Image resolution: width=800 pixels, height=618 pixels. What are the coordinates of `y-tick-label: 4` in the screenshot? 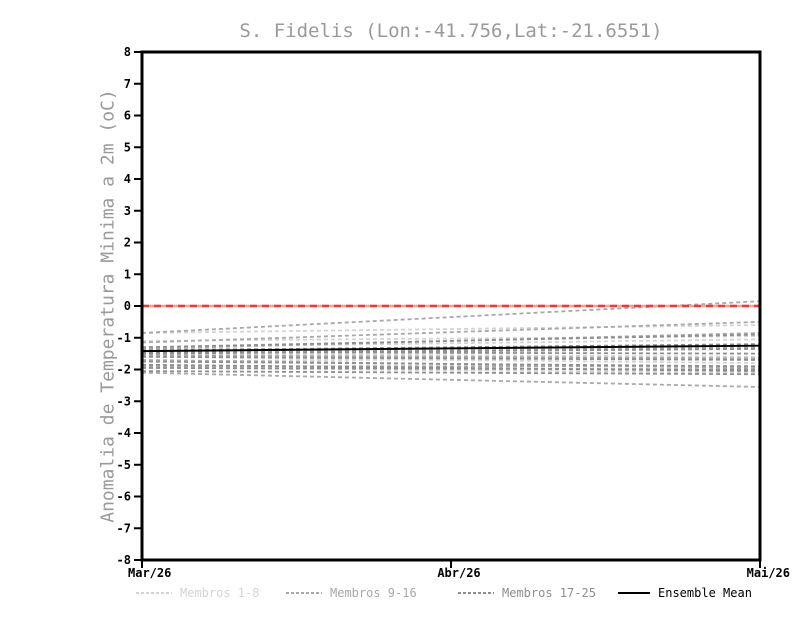 It's located at (127, 179).